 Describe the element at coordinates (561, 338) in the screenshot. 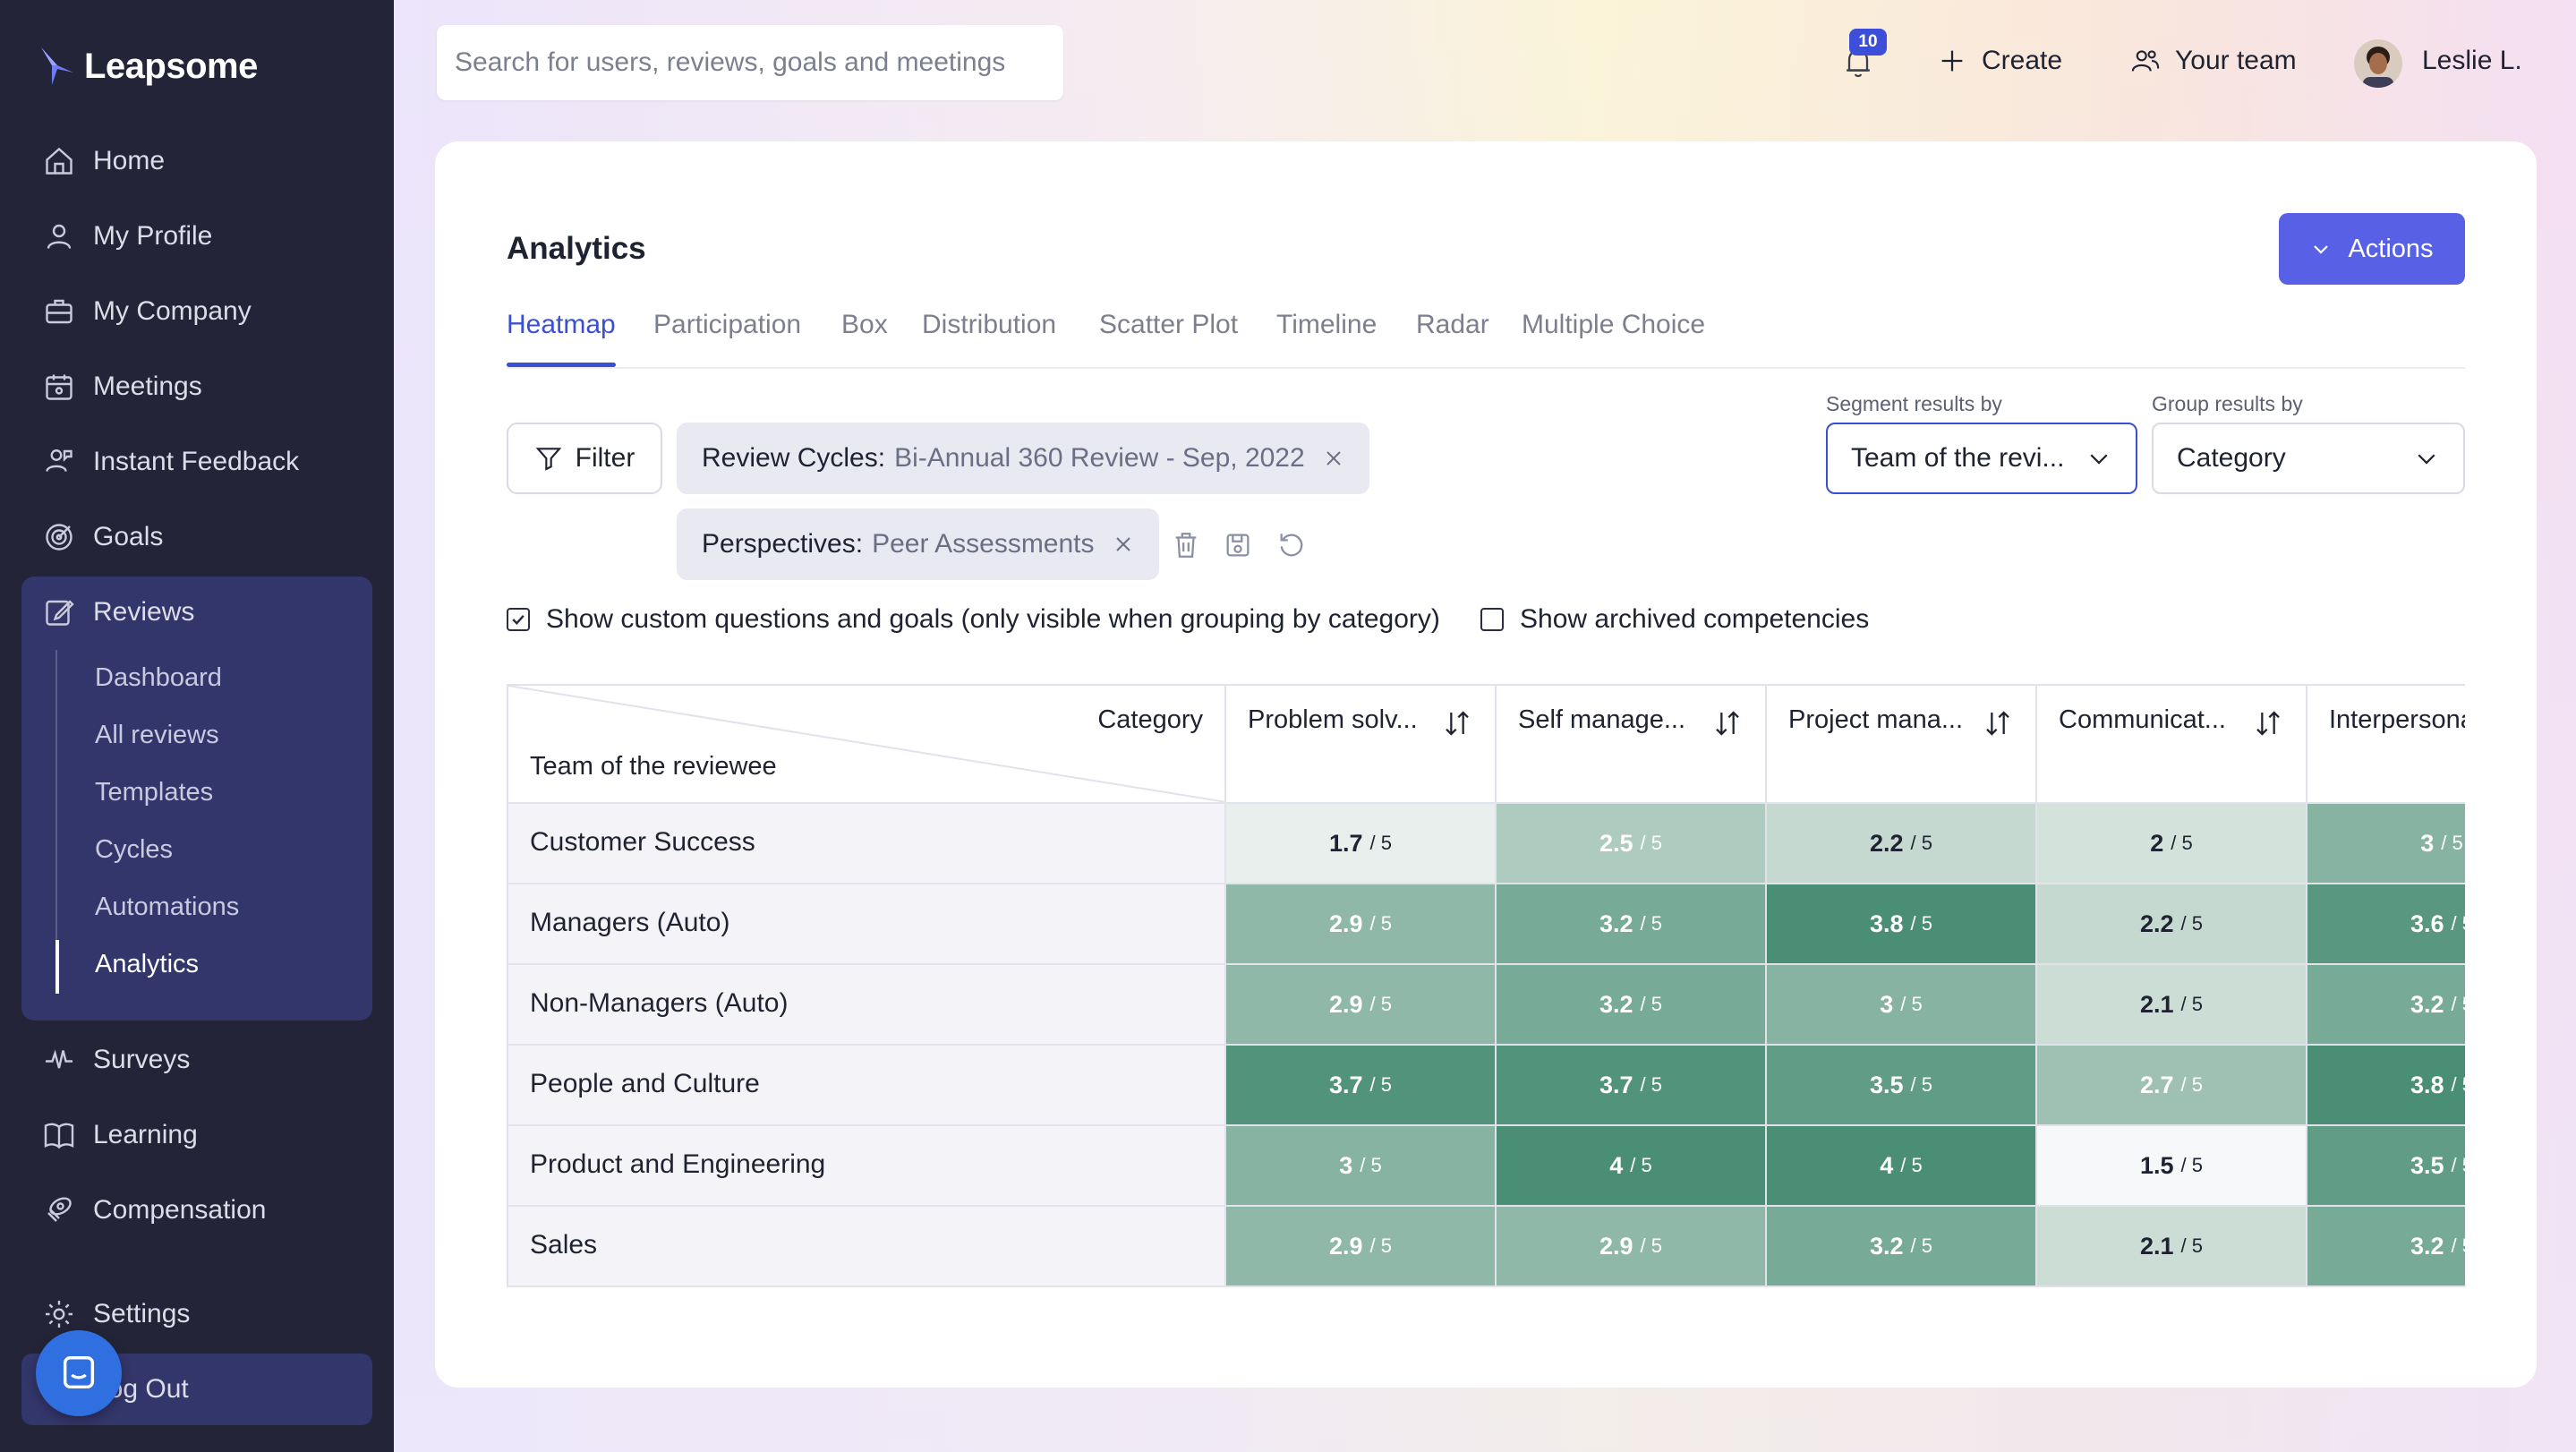

I see `tab-heatmap: Heatmap` at that location.